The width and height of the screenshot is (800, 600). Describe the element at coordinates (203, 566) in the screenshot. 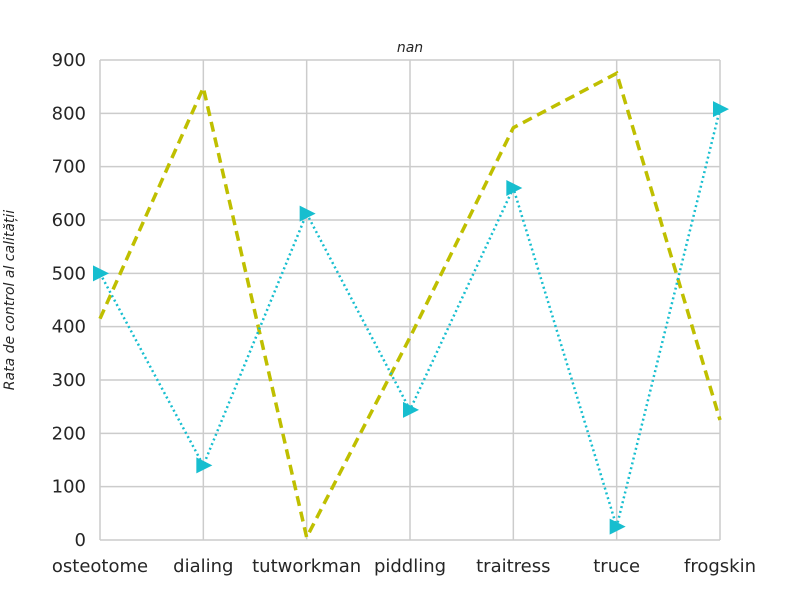

I see `x-tick-label: dialing` at that location.